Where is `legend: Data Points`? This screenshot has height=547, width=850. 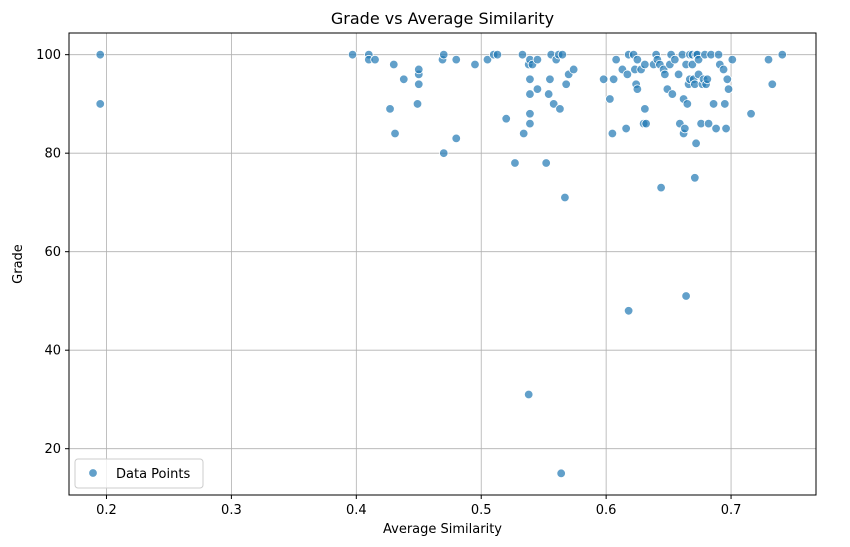
legend: Data Points is located at coordinates (139, 473).